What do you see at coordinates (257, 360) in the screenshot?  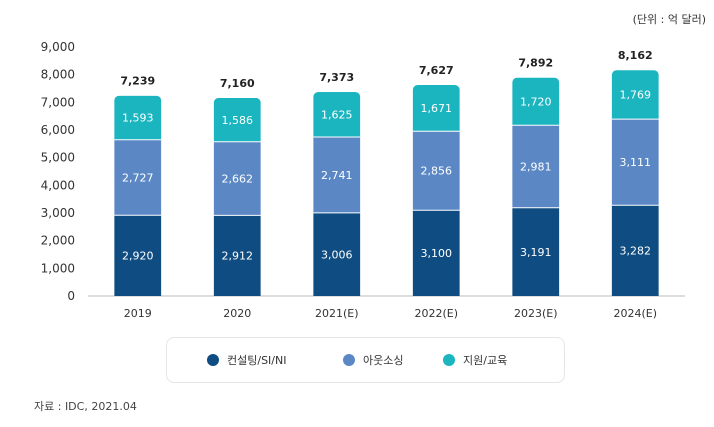 I see `legend-label: 컨설팅/SI/NI` at bounding box center [257, 360].